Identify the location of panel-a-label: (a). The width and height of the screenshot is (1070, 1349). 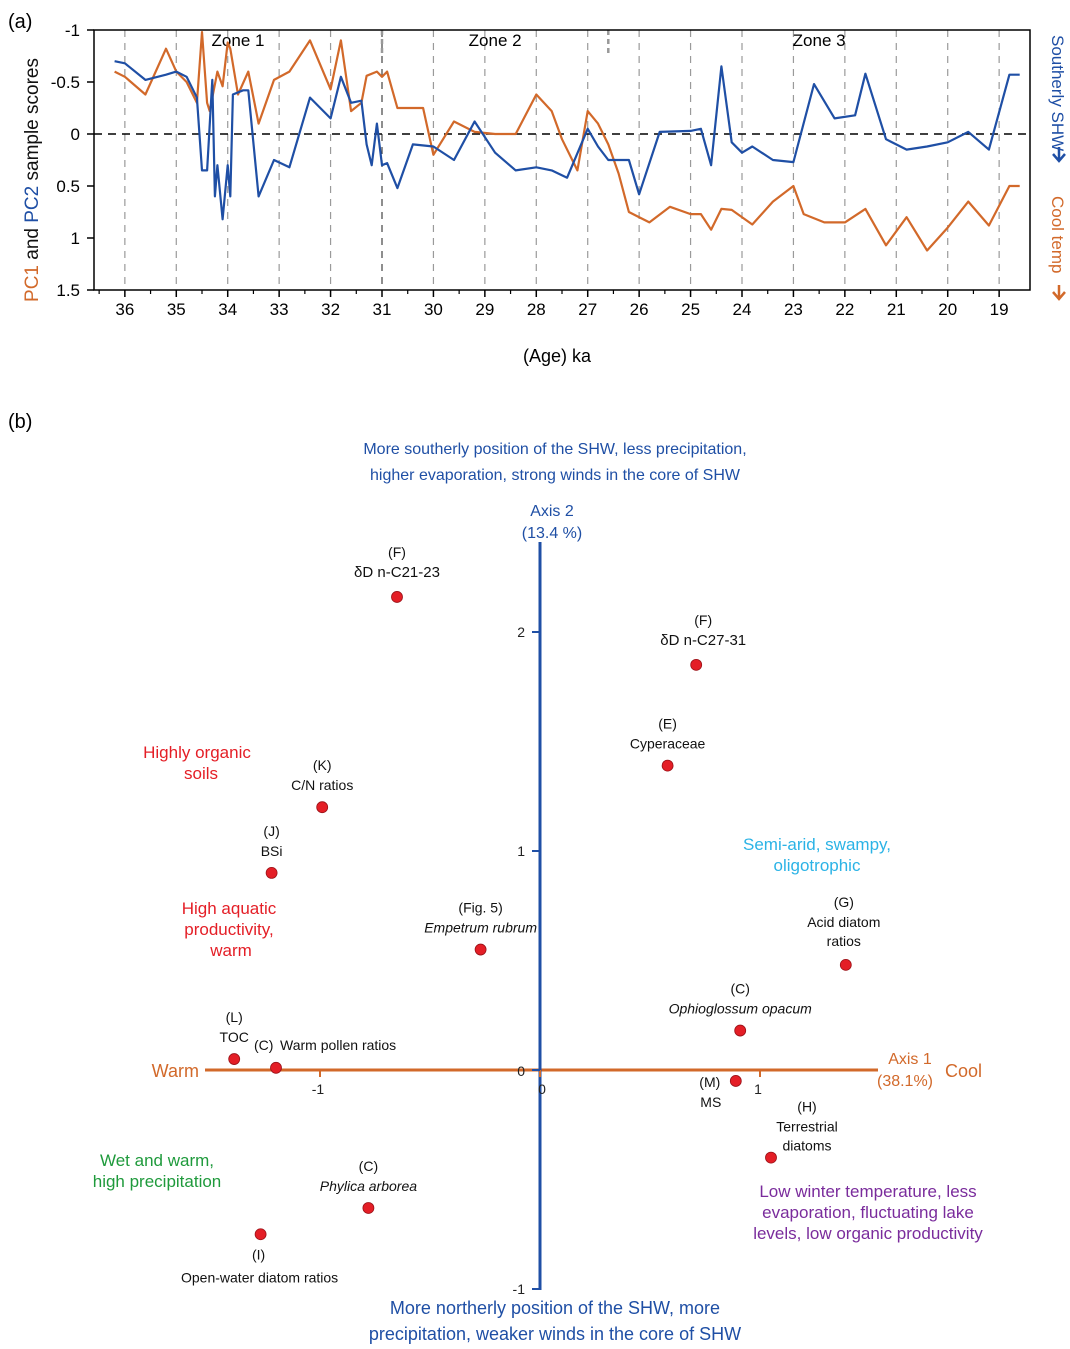
(20, 22).